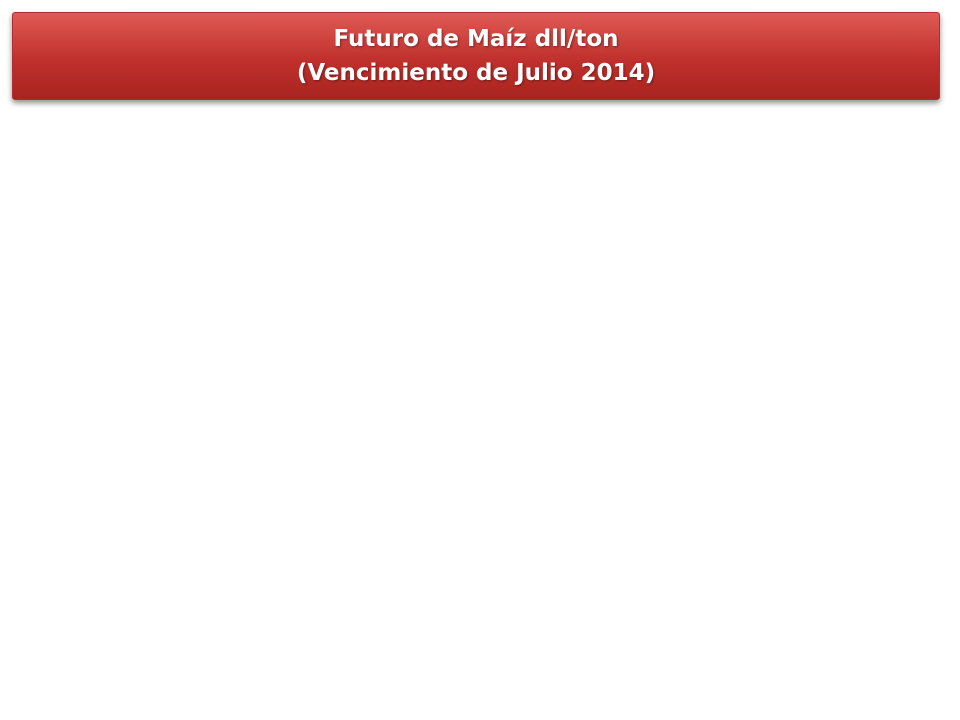 The height and width of the screenshot is (720, 960). I want to click on y-tick-label: 465'0, so click(910, 629).